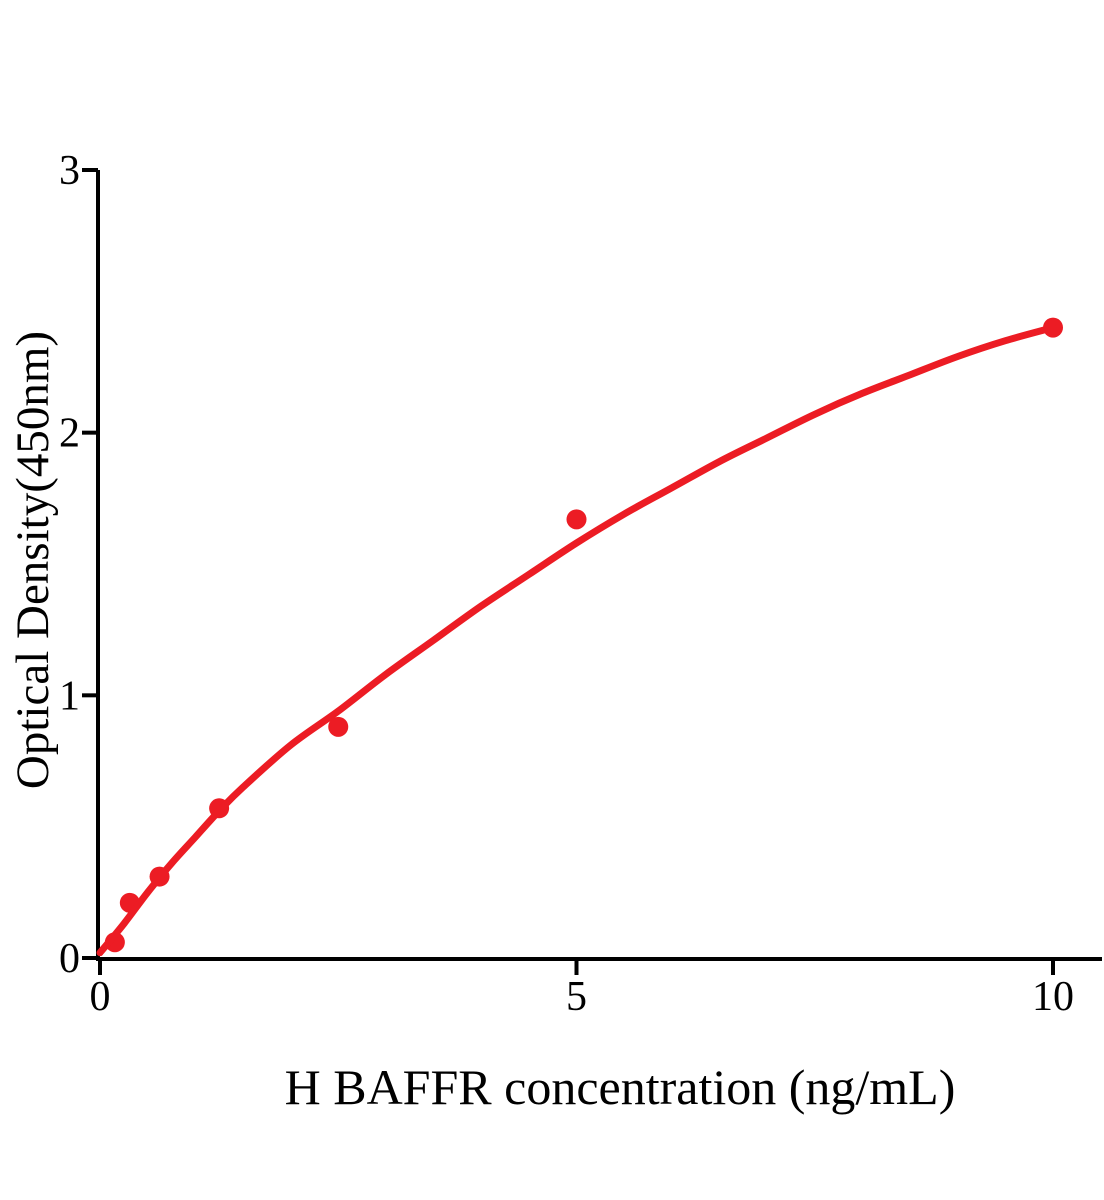 The height and width of the screenshot is (1200, 1104). What do you see at coordinates (69, 696) in the screenshot?
I see `y-tick-label: 1` at bounding box center [69, 696].